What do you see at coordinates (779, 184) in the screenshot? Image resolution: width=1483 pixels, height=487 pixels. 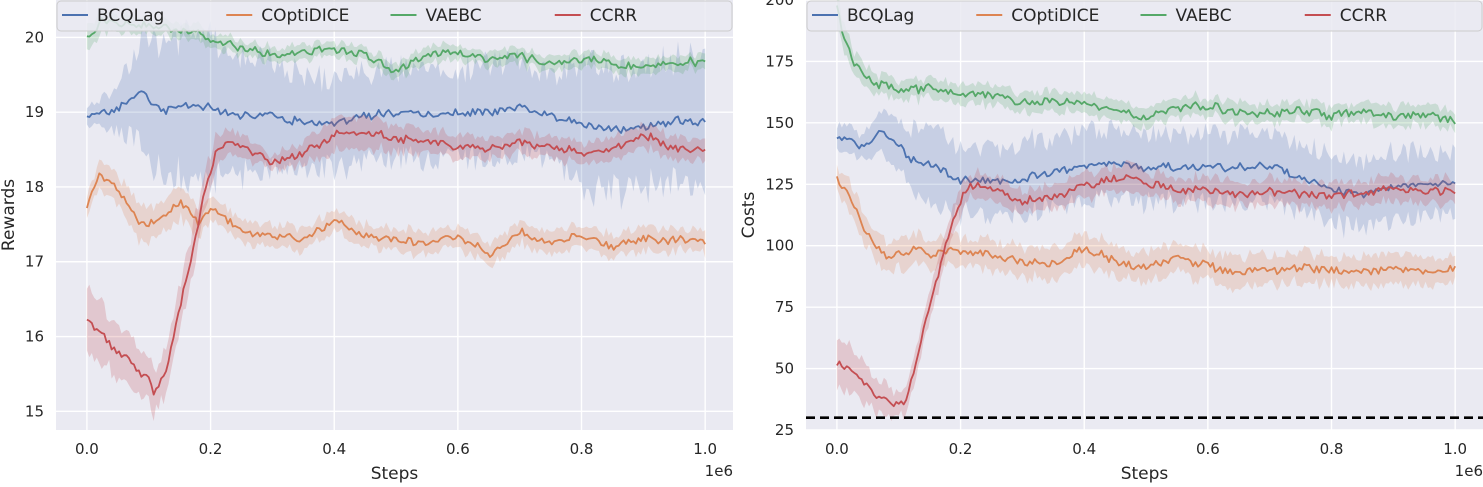 I see `y-tick-label: 125` at bounding box center [779, 184].